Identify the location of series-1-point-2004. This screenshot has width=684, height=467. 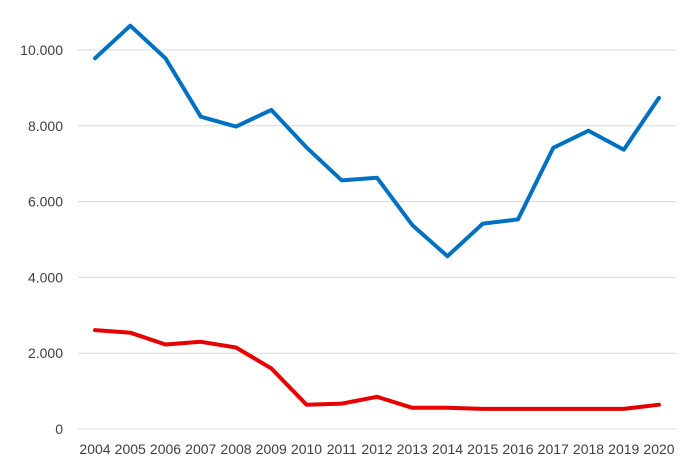
(95, 58).